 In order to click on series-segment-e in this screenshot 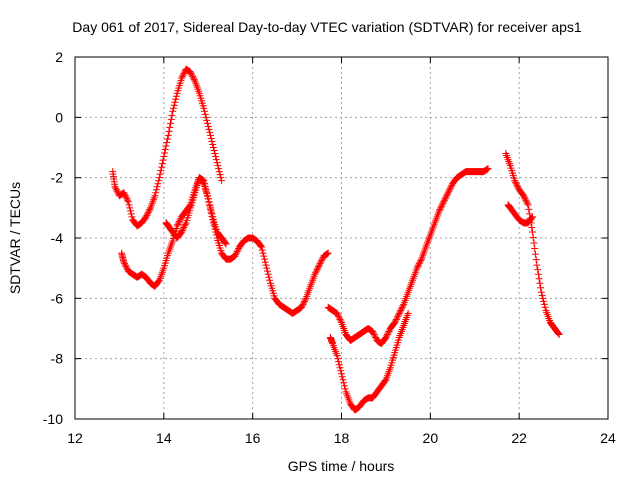, I will do `click(369, 361)`.